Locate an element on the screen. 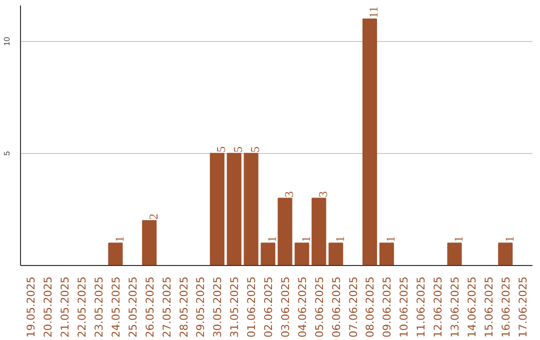 This screenshot has width=540, height=340. x-tick-label: 03.06.2025 is located at coordinates (285, 307).